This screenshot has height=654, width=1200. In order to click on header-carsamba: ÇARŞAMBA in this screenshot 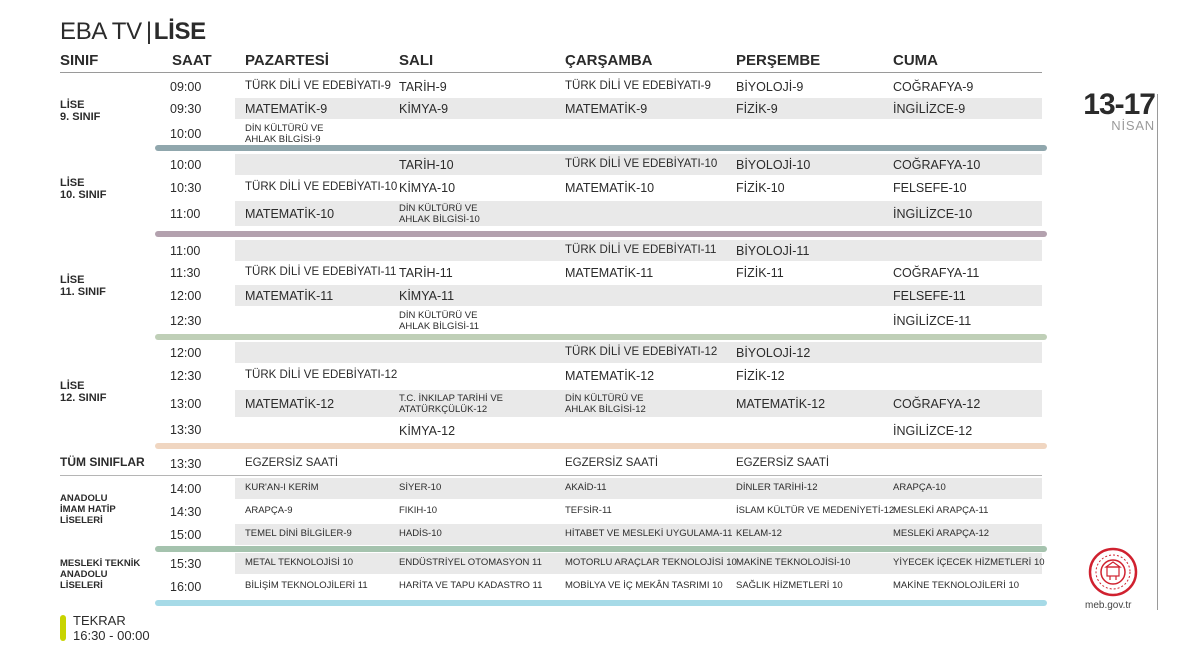, I will do `click(609, 60)`.